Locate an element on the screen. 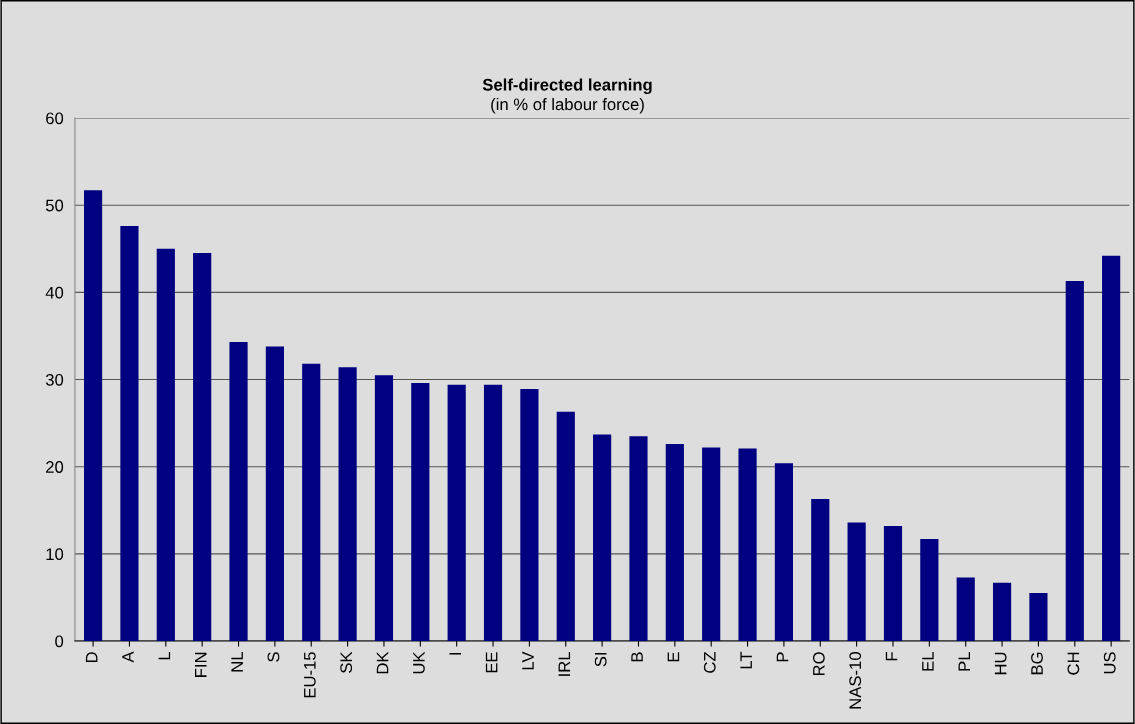 The height and width of the screenshot is (724, 1135). x-tick-label: HU is located at coordinates (1000, 663).